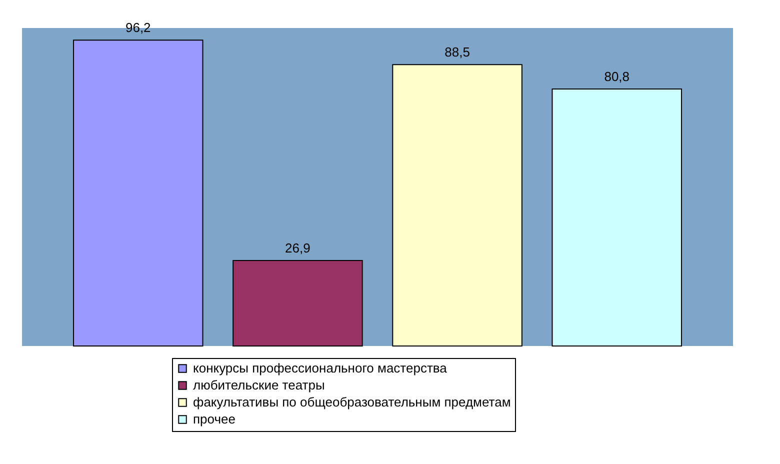  What do you see at coordinates (457, 52) in the screenshot?
I see `data-label: 88,5` at bounding box center [457, 52].